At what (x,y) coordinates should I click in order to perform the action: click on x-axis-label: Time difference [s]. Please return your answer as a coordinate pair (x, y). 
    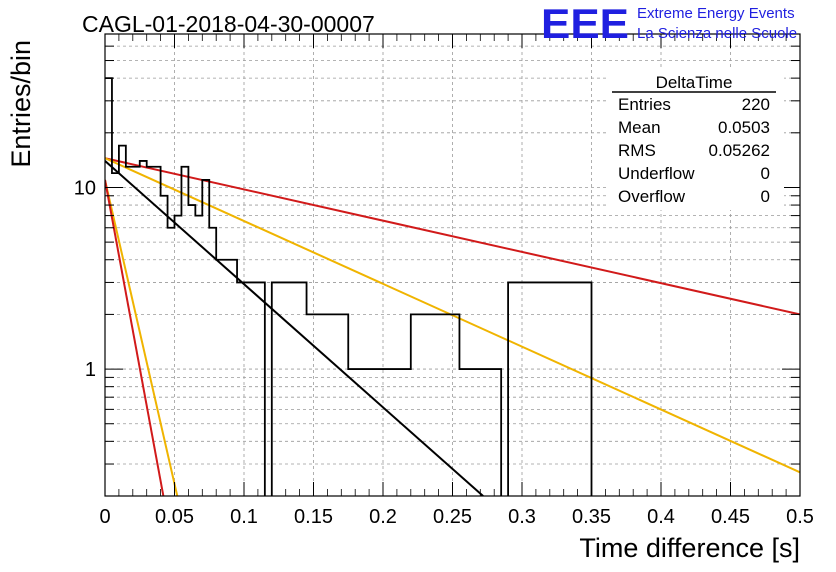
    Looking at the image, I should click on (689, 548).